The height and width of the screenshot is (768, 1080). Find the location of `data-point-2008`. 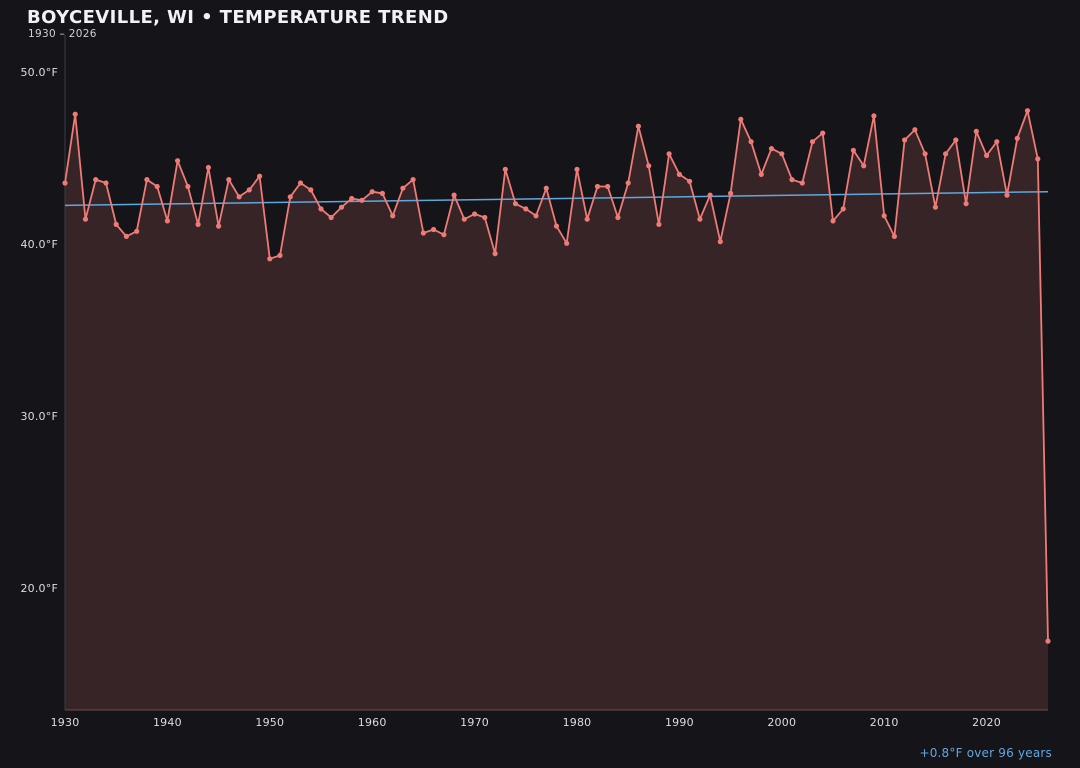

data-point-2008 is located at coordinates (864, 166).